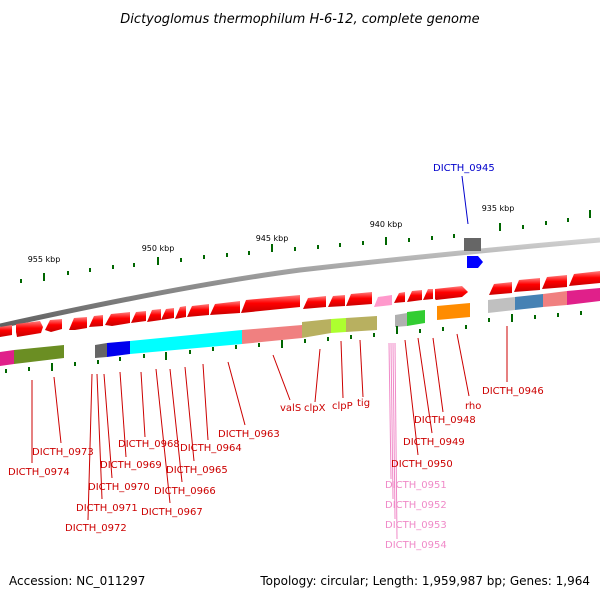 This screenshot has height=600, width=600. Describe the element at coordinates (416, 505) in the screenshot. I see `gene-label-dicth-0952: DICTH_0952` at that location.